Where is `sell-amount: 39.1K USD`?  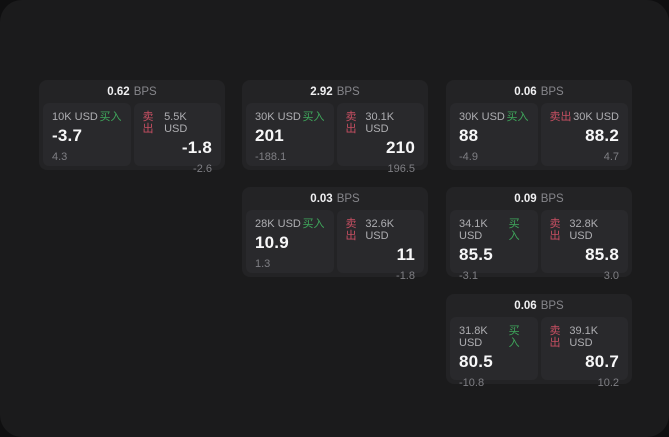 sell-amount: 39.1K USD is located at coordinates (584, 337).